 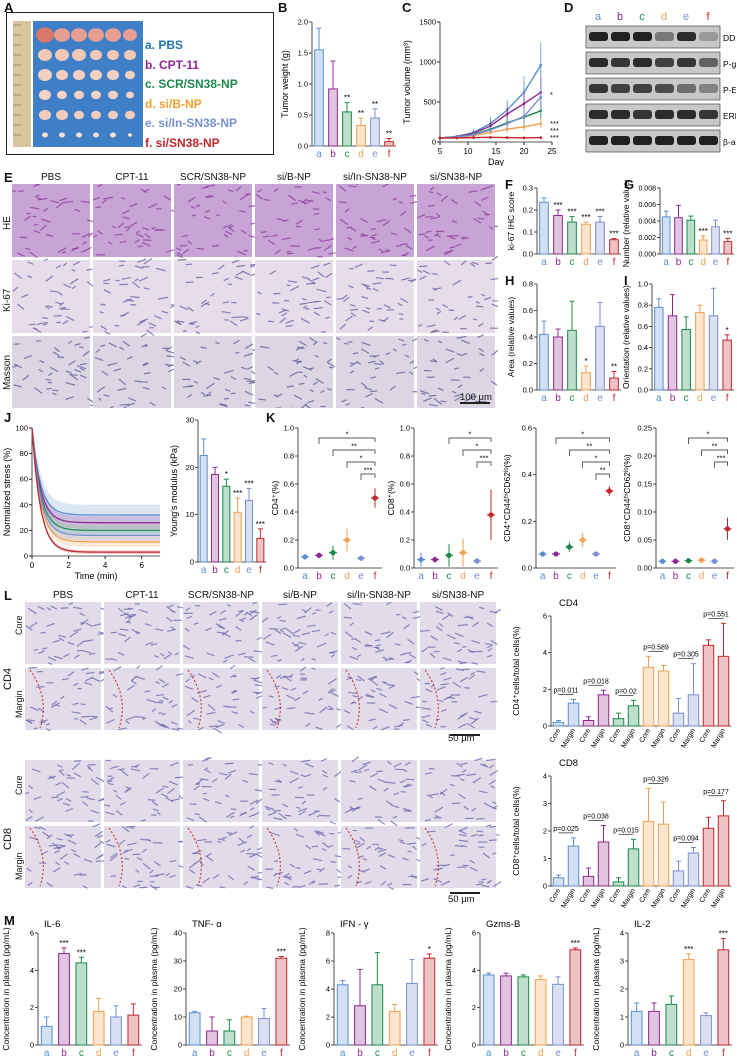 What do you see at coordinates (653, 141) in the screenshot?
I see `blot-strip` at bounding box center [653, 141].